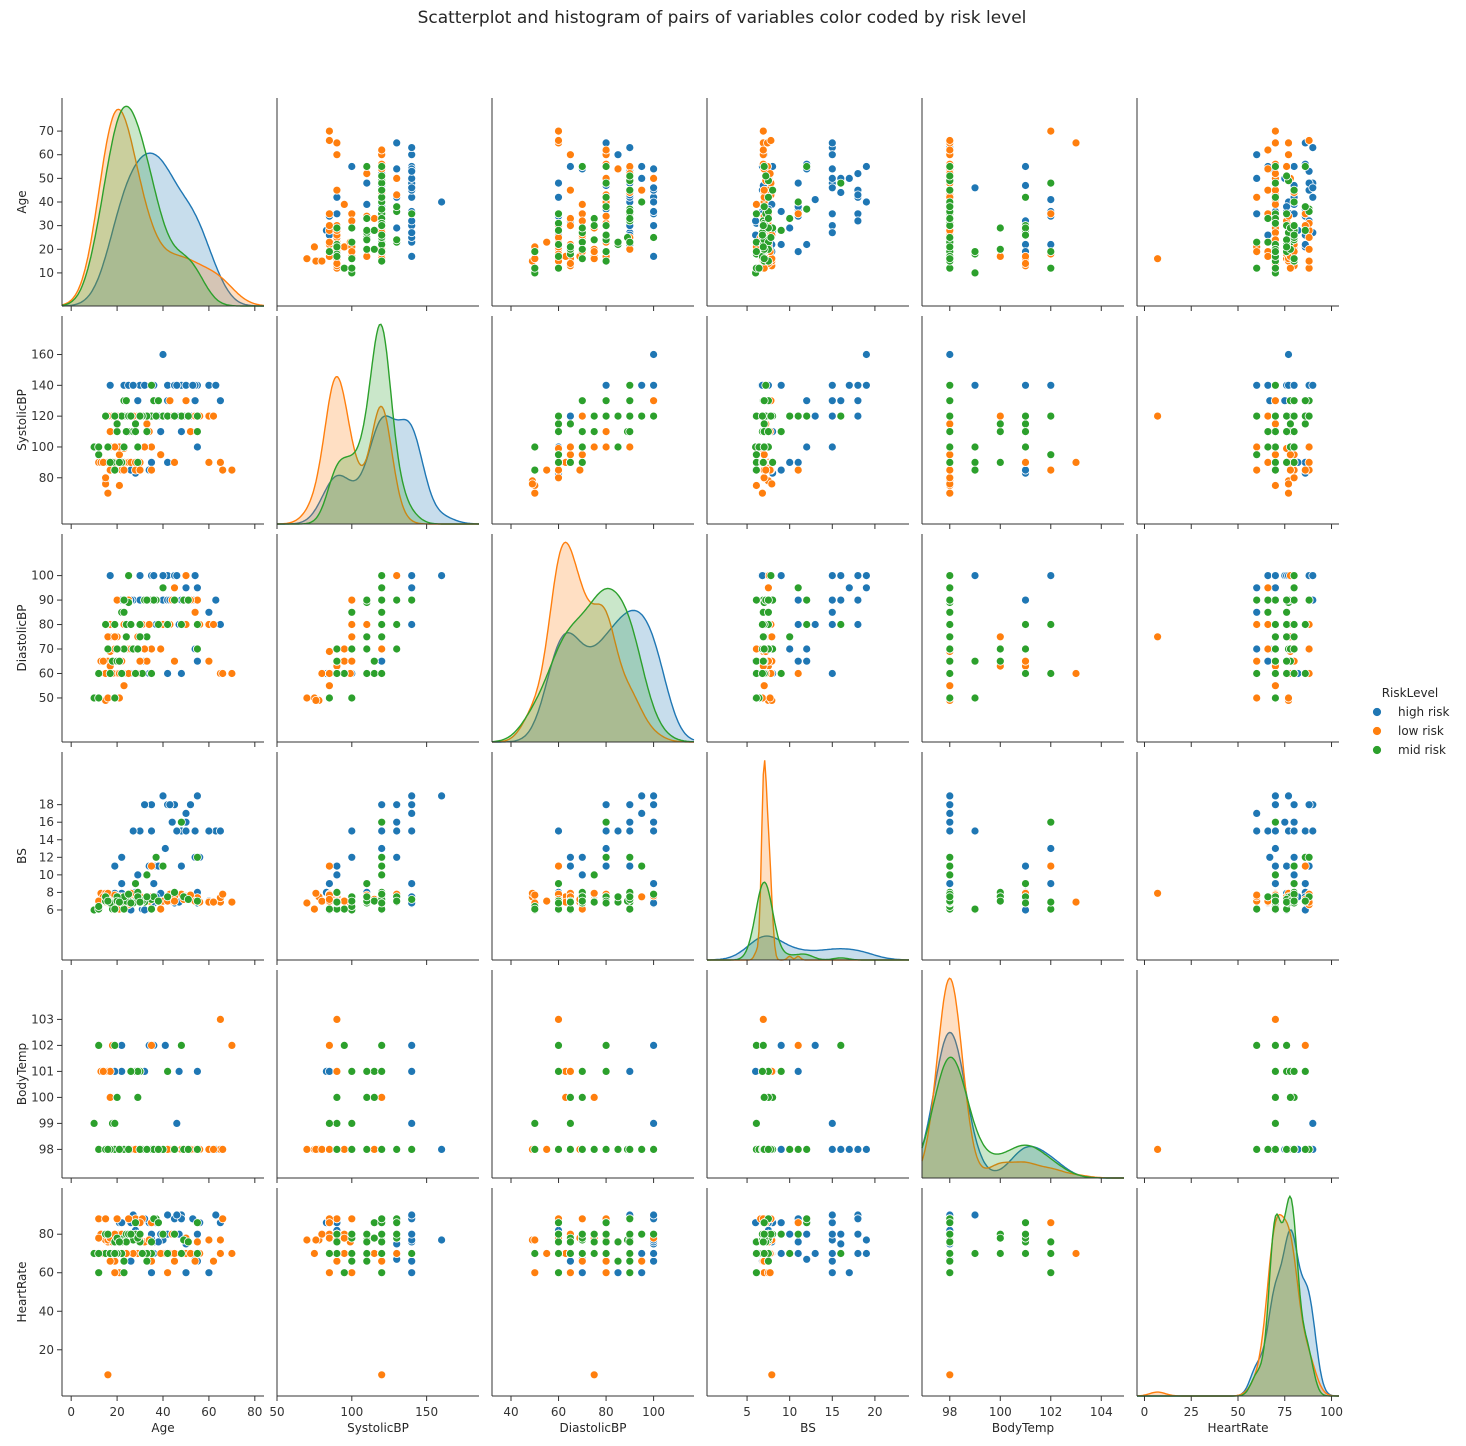 This screenshot has width=1466, height=1446. I want to click on y-tick-label: 12, so click(46, 857).